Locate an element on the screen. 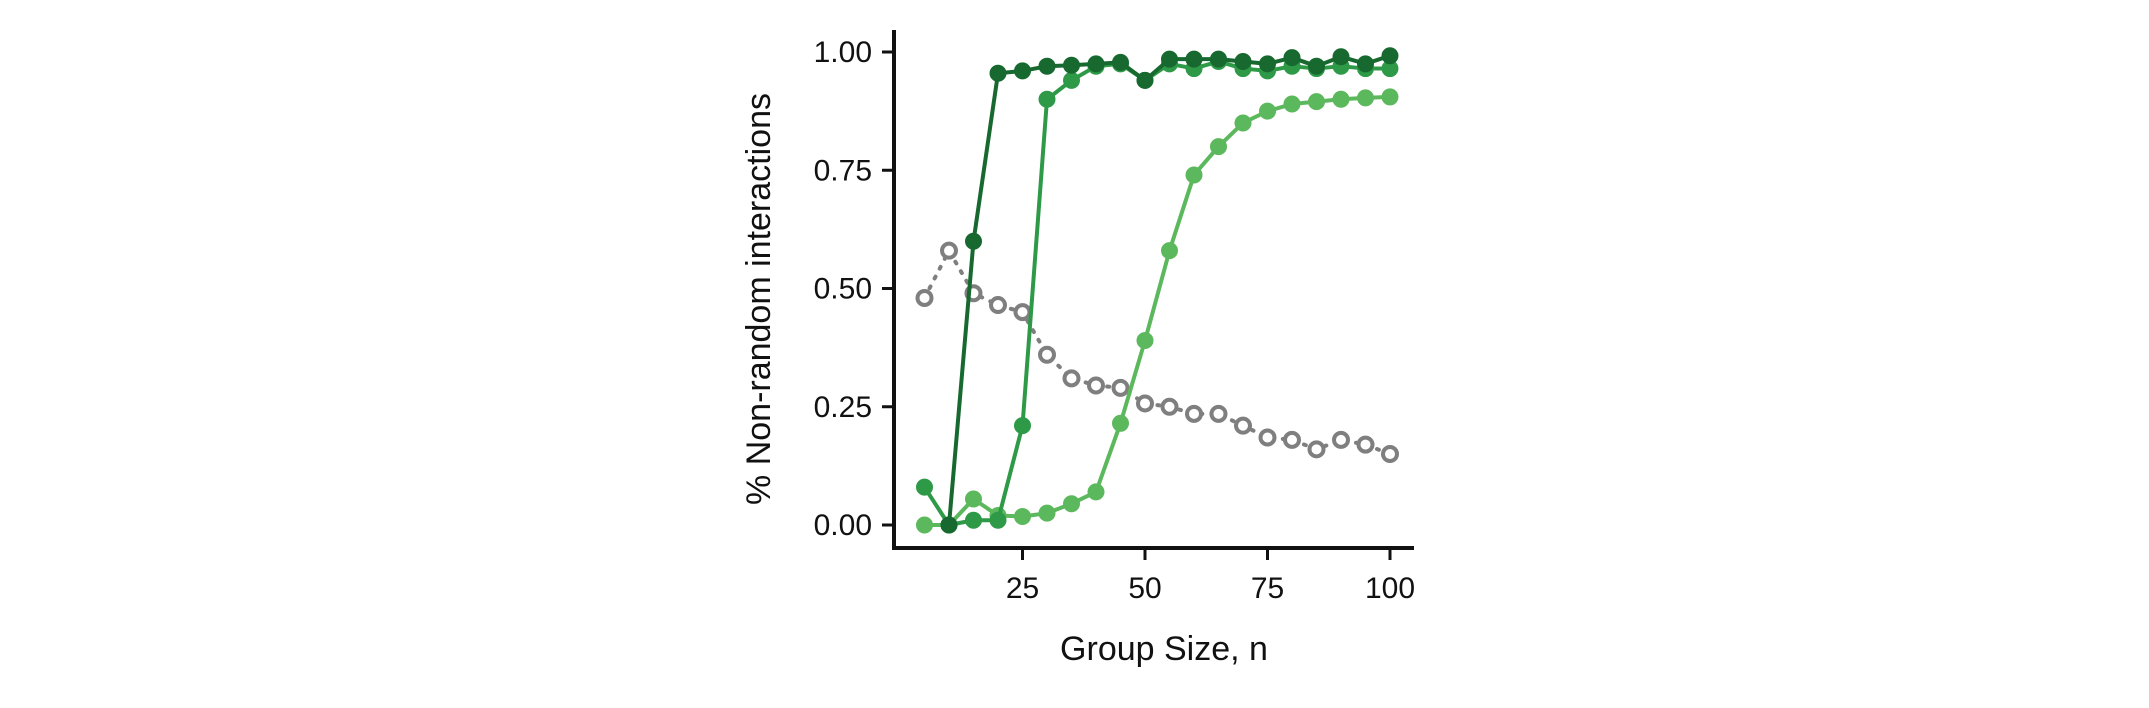 This screenshot has width=2149, height=708. y-tick-label: 0.50 is located at coordinates (843, 289).